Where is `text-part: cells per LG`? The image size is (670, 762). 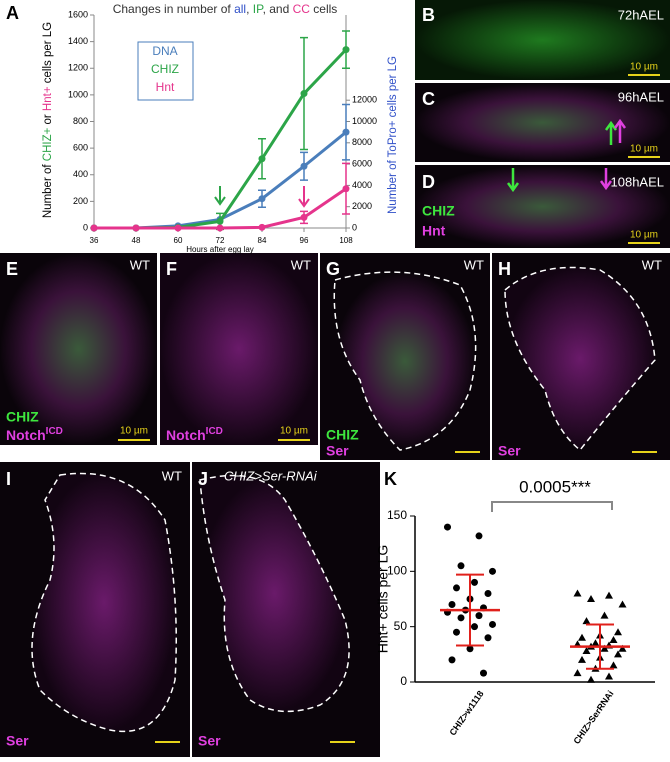 text-part: cells per LG is located at coordinates (393, 88).